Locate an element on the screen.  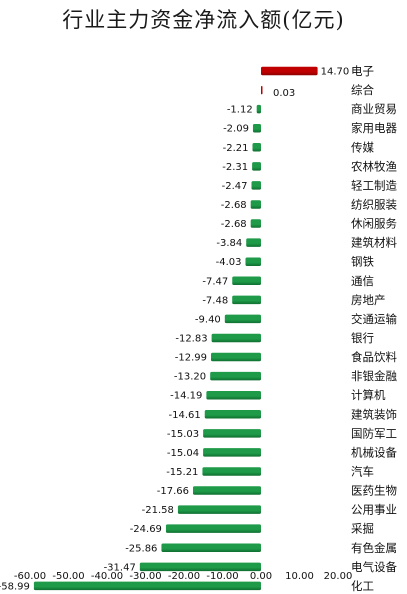
bar-建筑材料 is located at coordinates (253, 242).